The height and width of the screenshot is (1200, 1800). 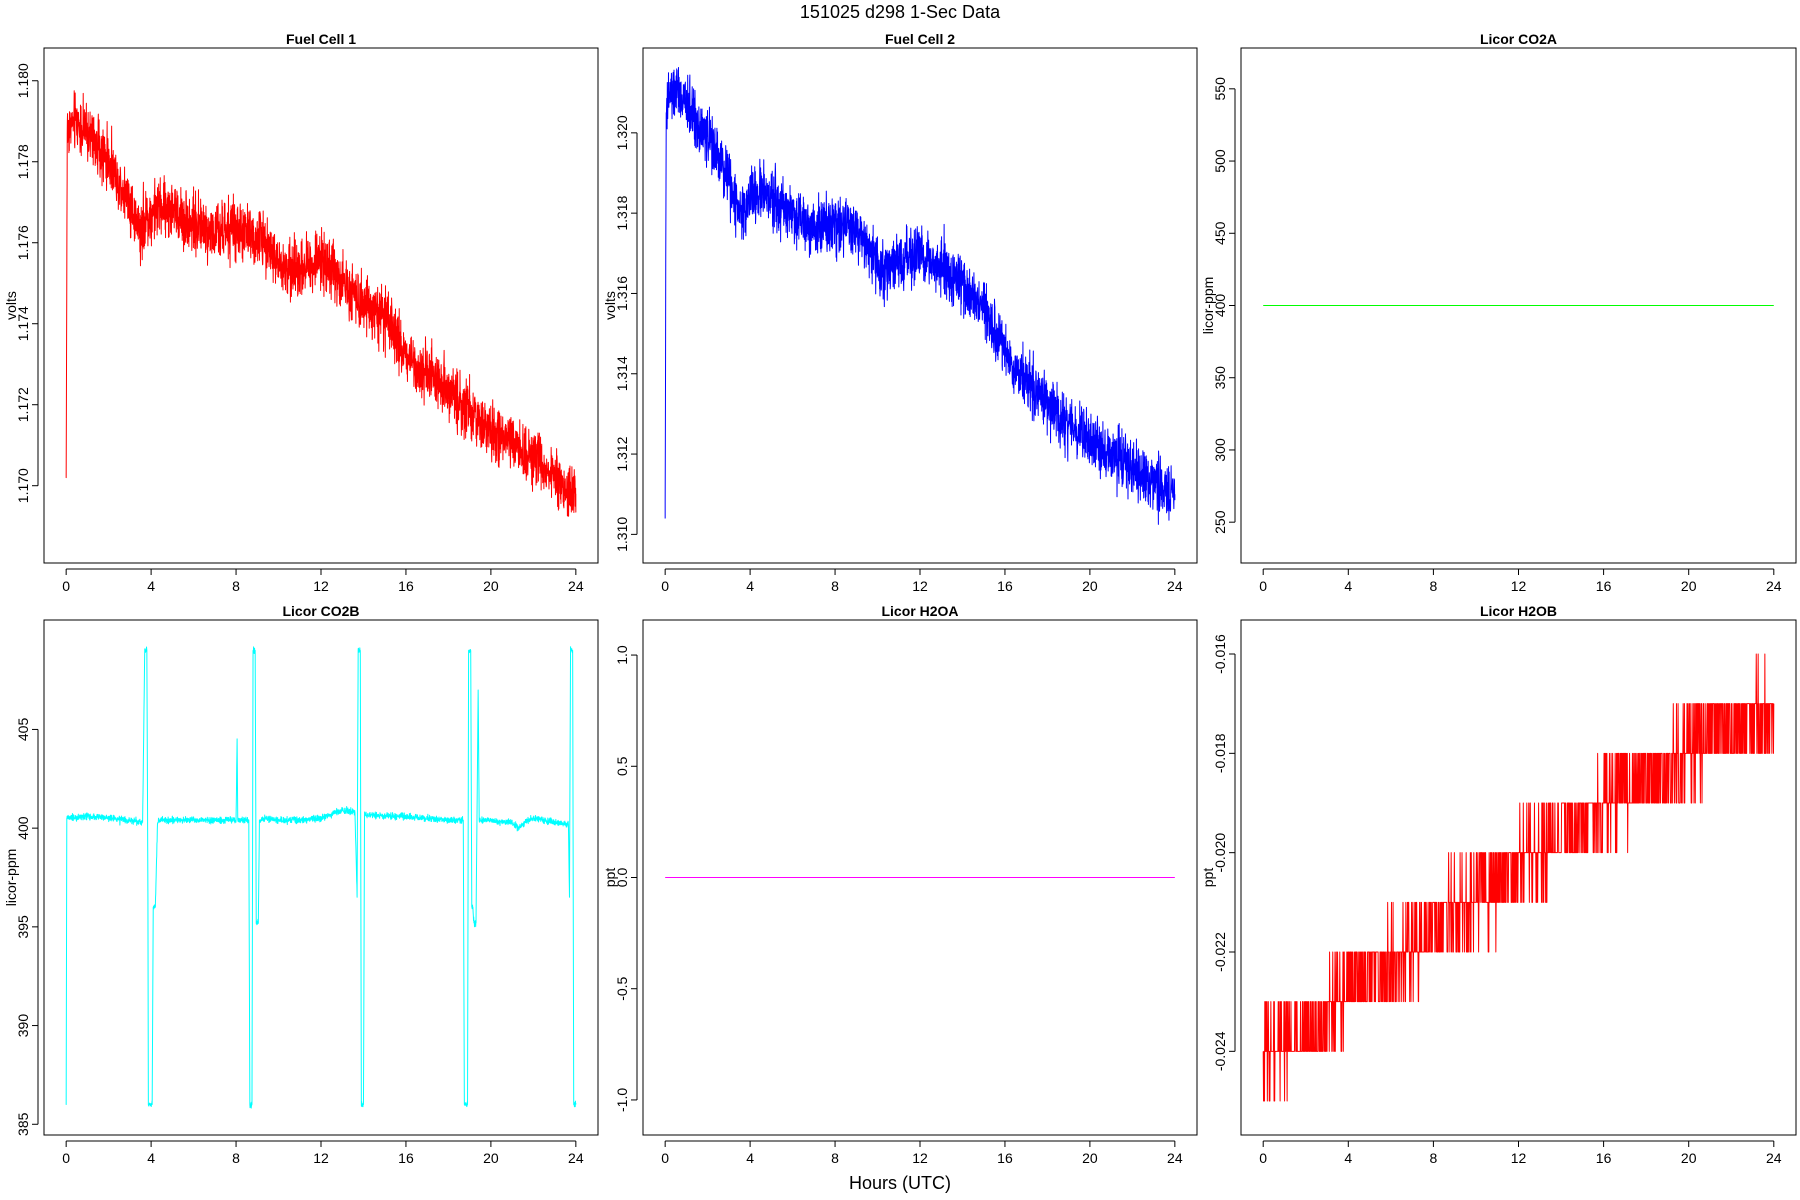 I want to click on y-tick-label: 1.312, so click(x=622, y=453).